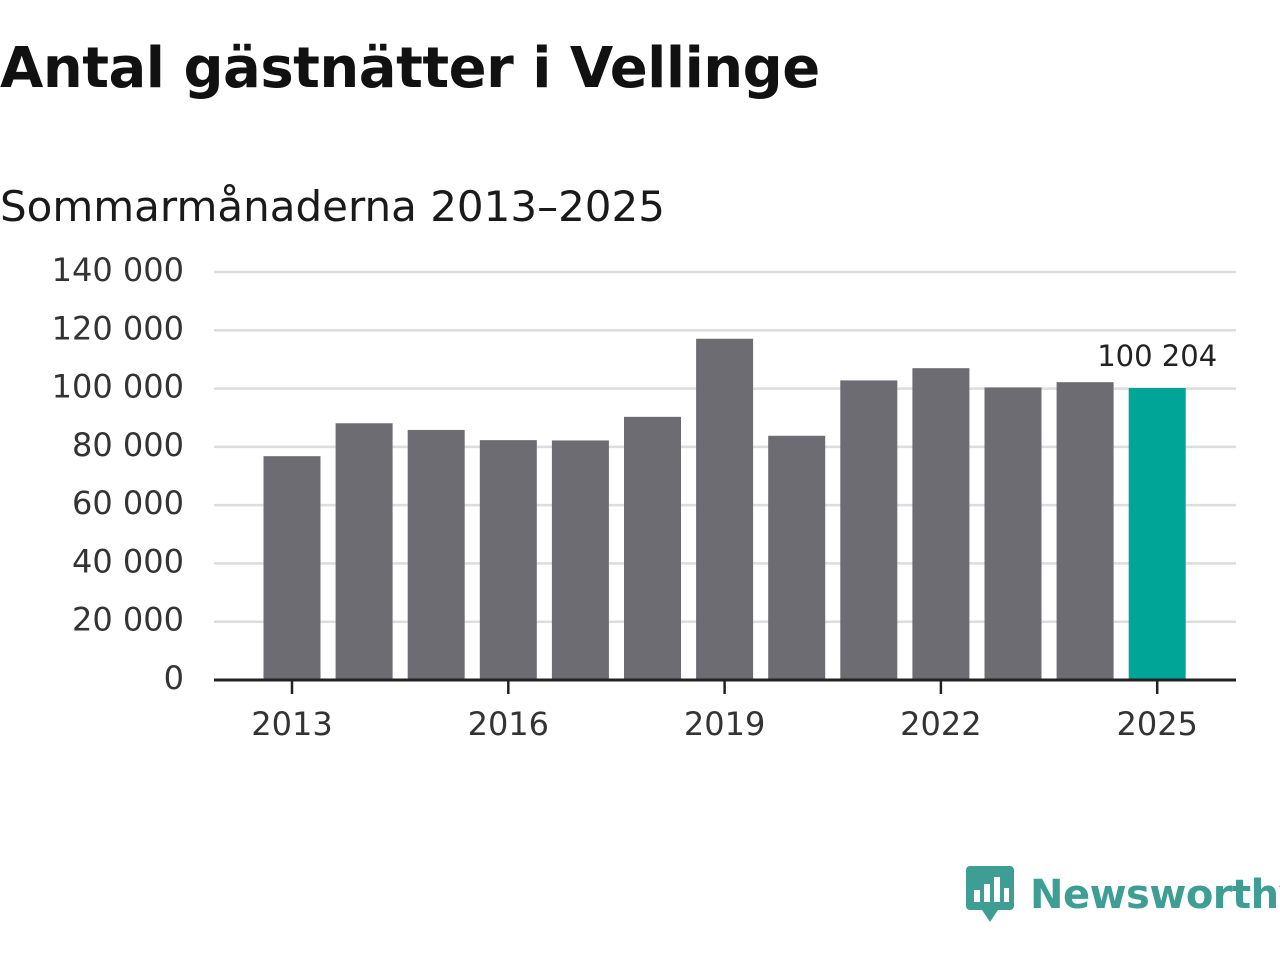  What do you see at coordinates (990, 894) in the screenshot?
I see `newsworthy-logo-icon` at bounding box center [990, 894].